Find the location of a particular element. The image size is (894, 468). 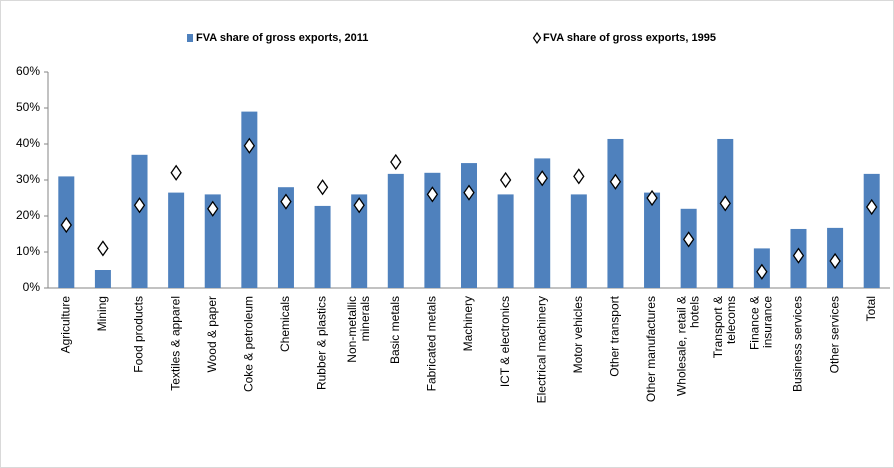

x-tick-label: Agriculture is located at coordinates (65, 325).